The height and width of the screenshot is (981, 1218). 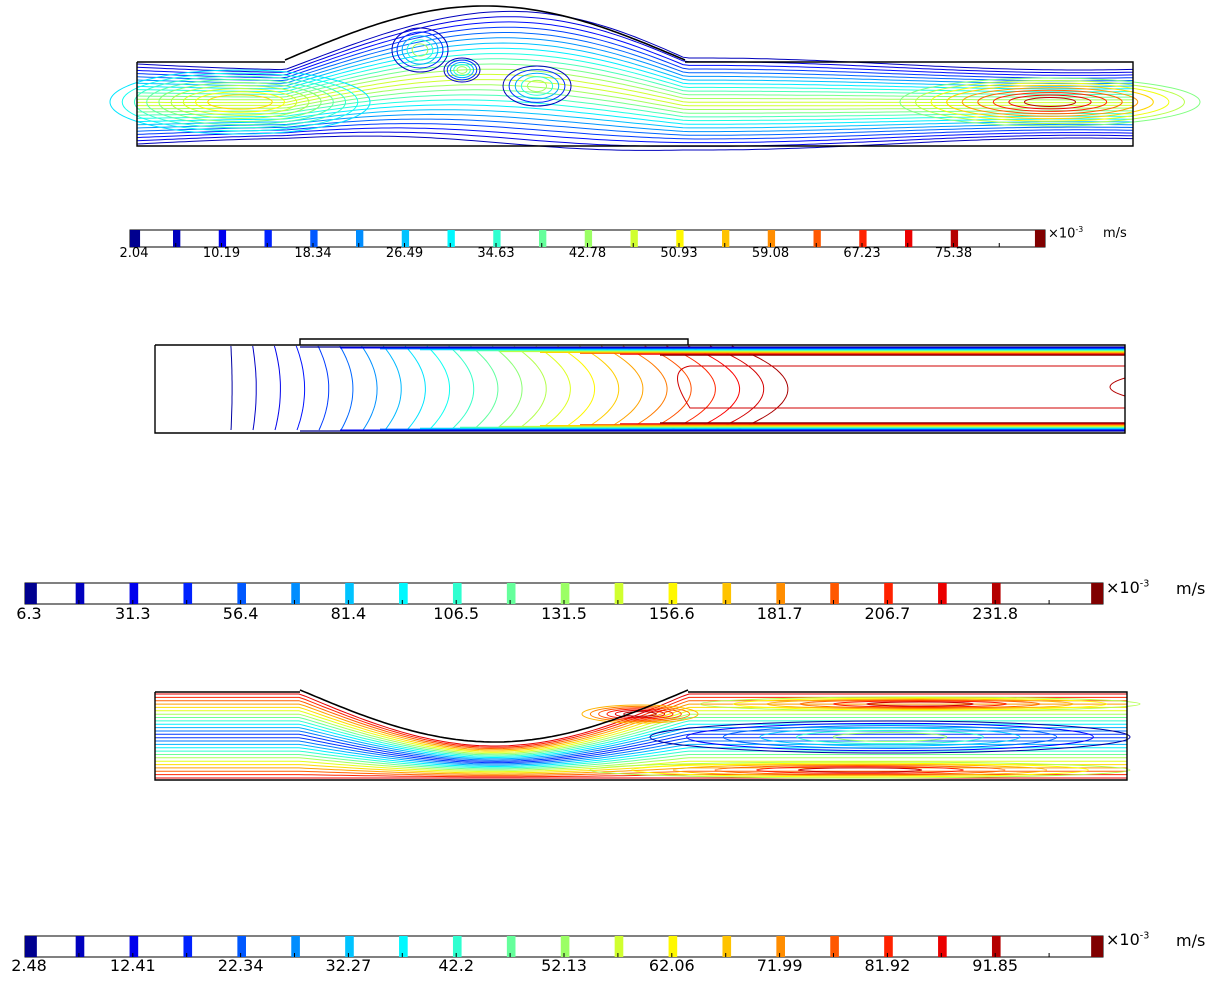 I want to click on colorbar-tick-label: 156.6, so click(x=671, y=613).